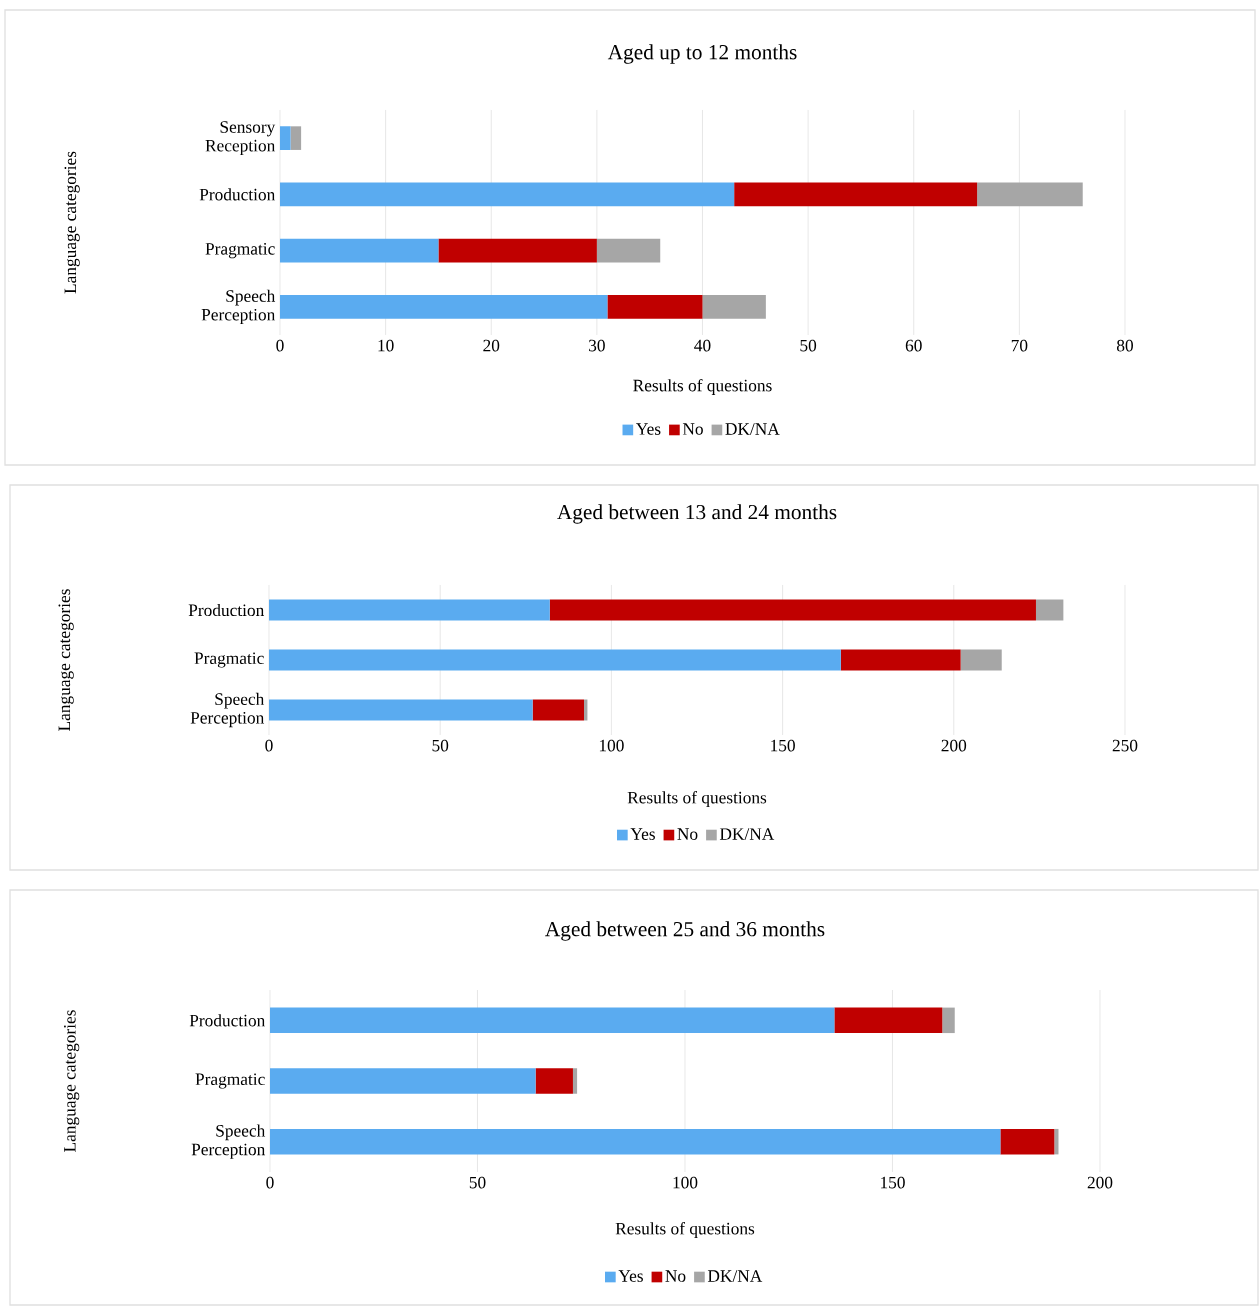 The width and height of the screenshot is (1260, 1307). I want to click on chart-title: Aged between 13 and 24 months, so click(697, 514).